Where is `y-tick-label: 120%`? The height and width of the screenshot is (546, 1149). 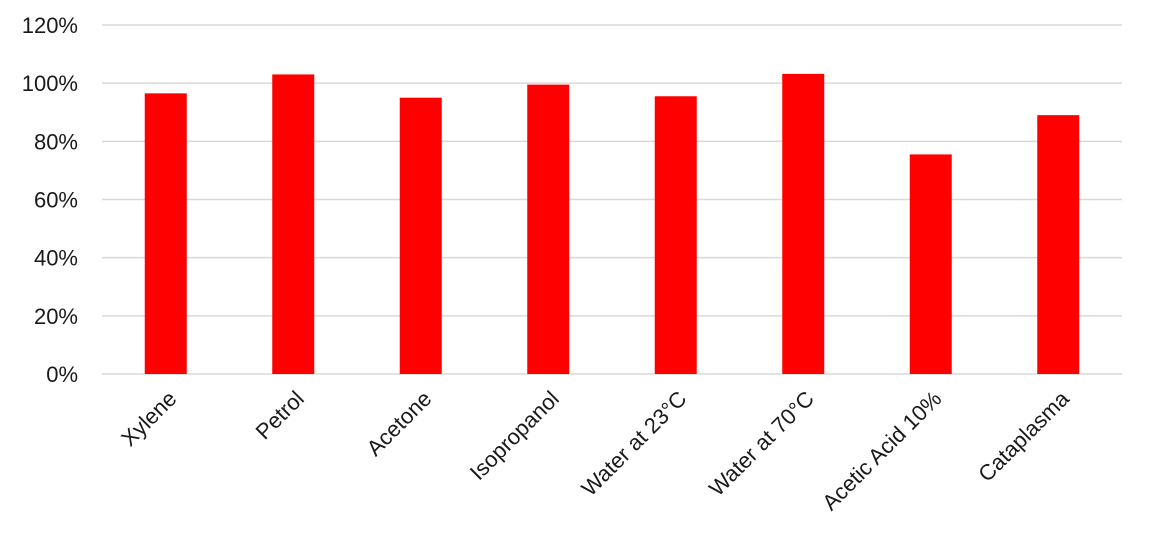 y-tick-label: 120% is located at coordinates (50, 25).